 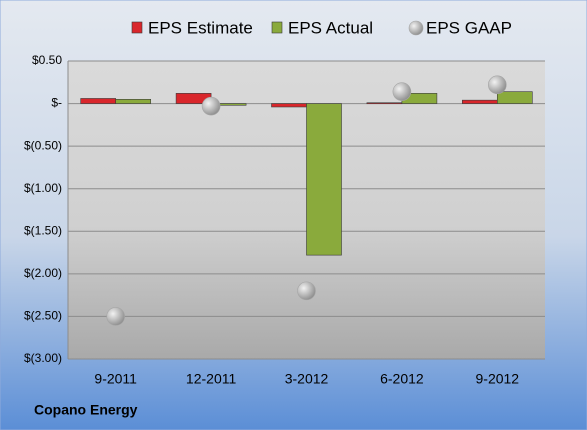 I want to click on y-tick-label: $(1.00), so click(x=43, y=188).